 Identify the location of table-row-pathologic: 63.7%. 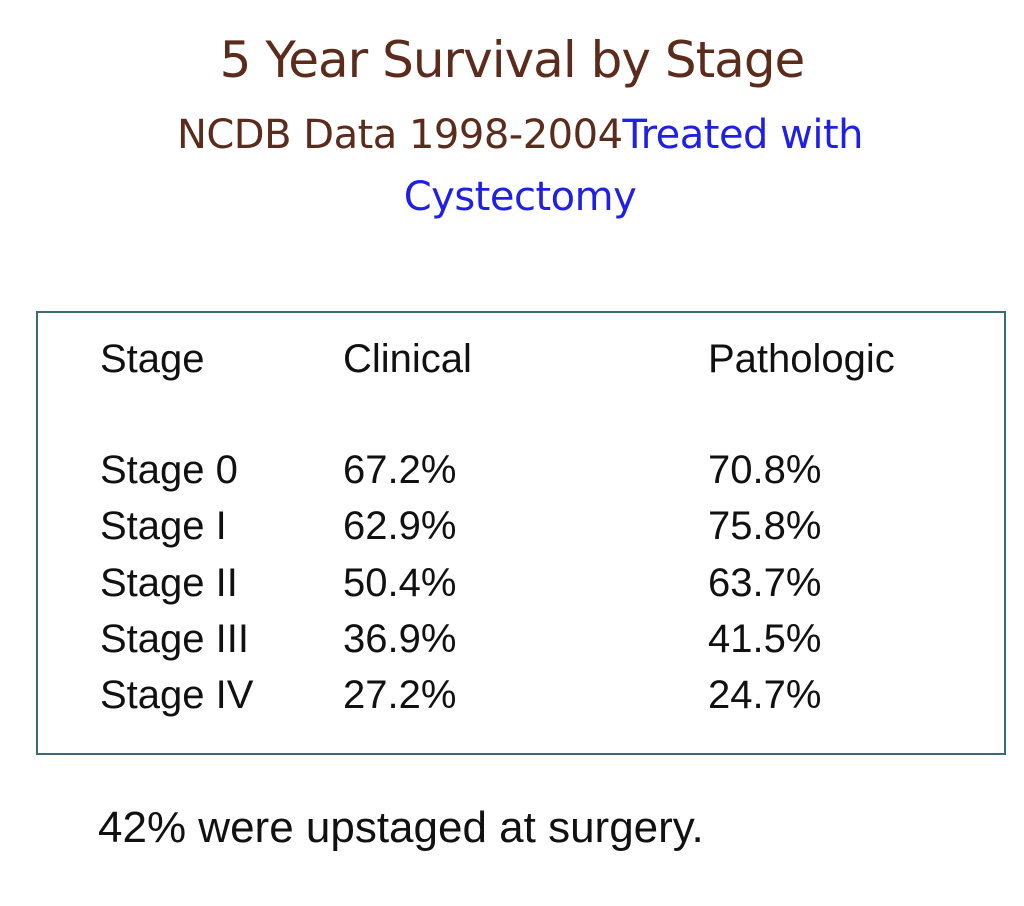
(765, 583).